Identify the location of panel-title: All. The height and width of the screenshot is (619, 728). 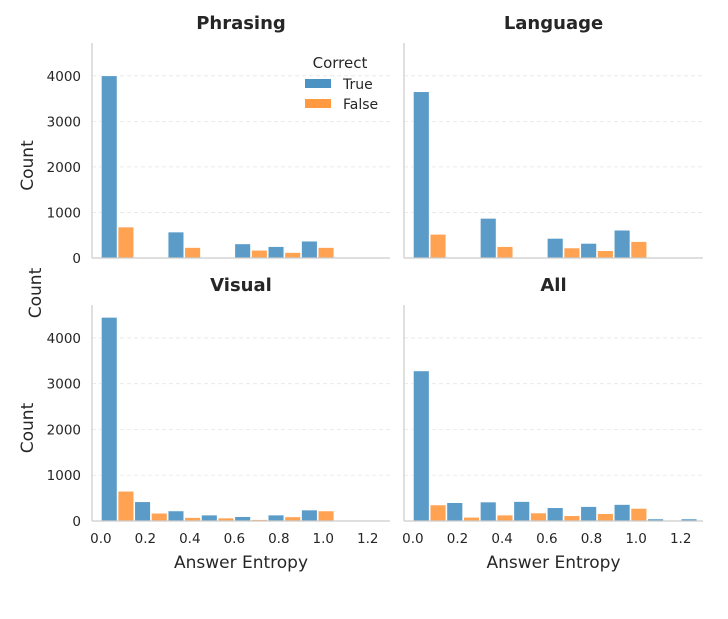
(553, 285).